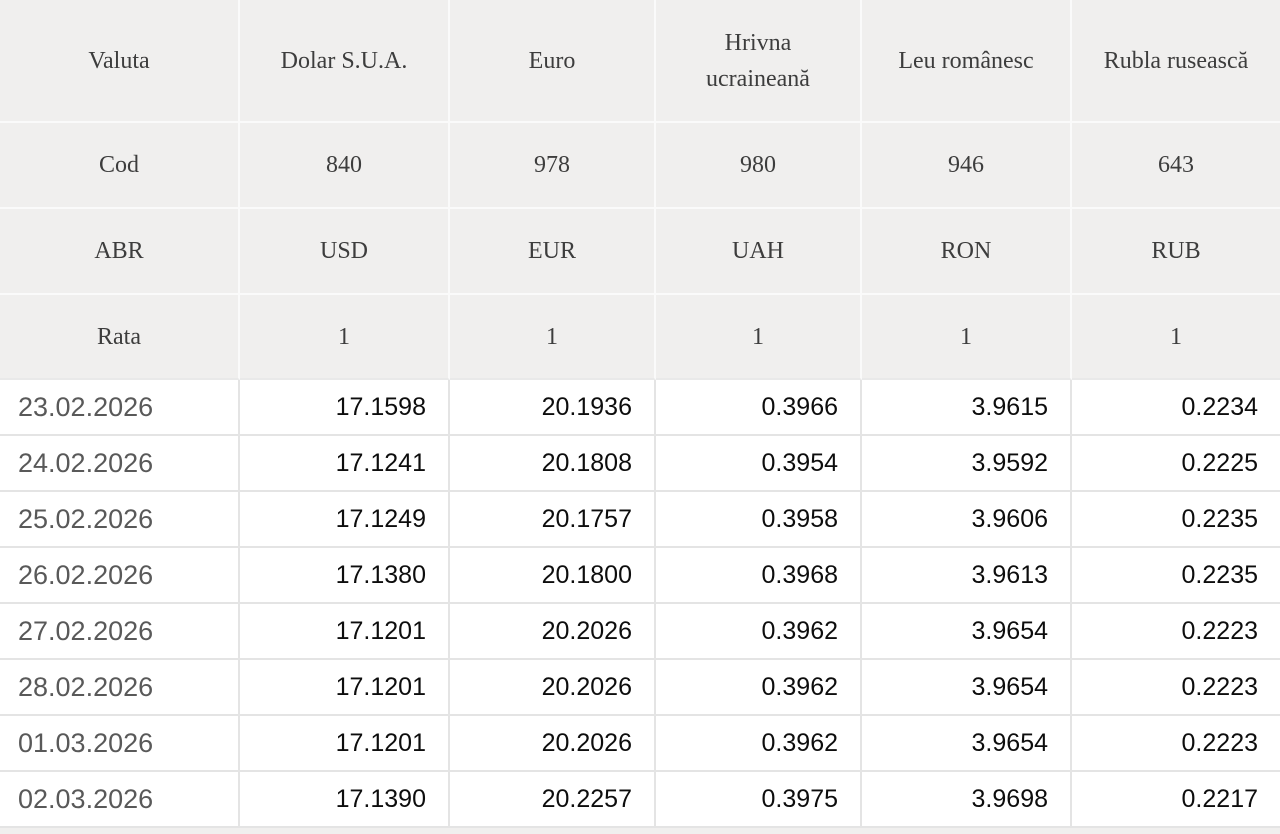 The height and width of the screenshot is (834, 1280). I want to click on row-label: Valuta, so click(120, 61).